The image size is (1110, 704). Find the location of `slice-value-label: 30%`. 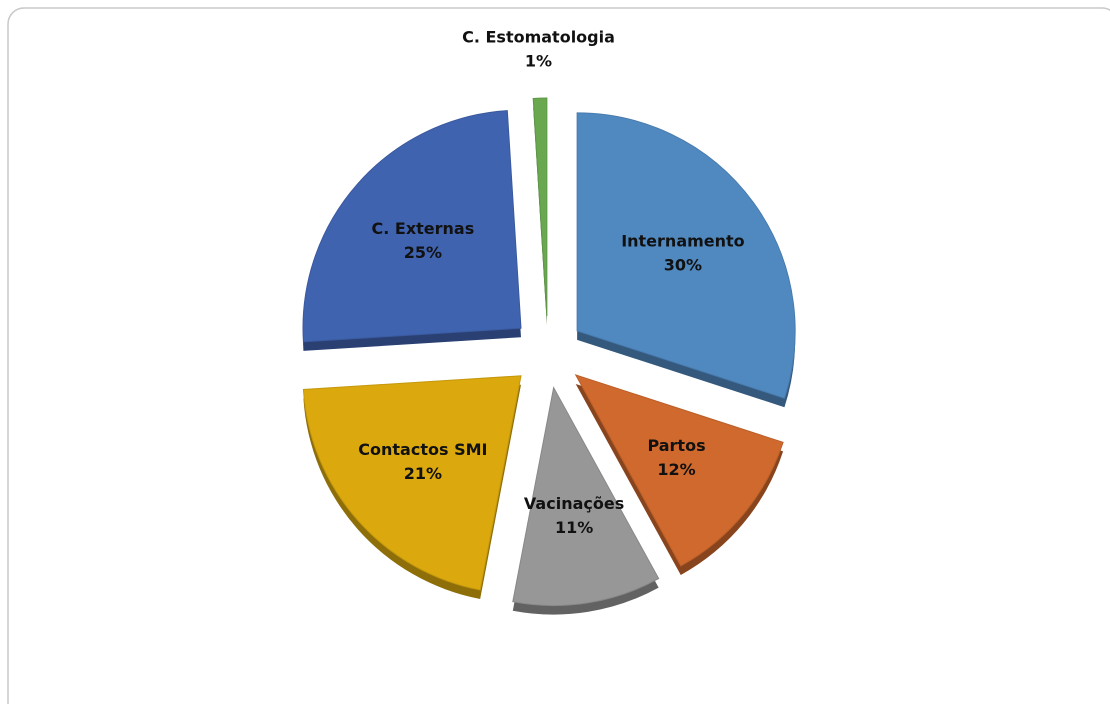

slice-value-label: 30% is located at coordinates (683, 264).